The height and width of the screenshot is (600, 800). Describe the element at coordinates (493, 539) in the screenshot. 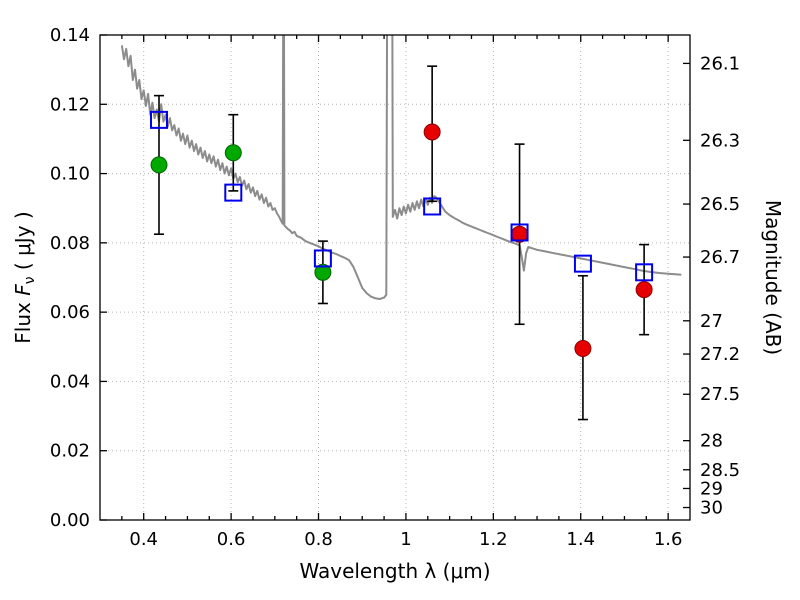

I see `svg-text: 1.2` at that location.